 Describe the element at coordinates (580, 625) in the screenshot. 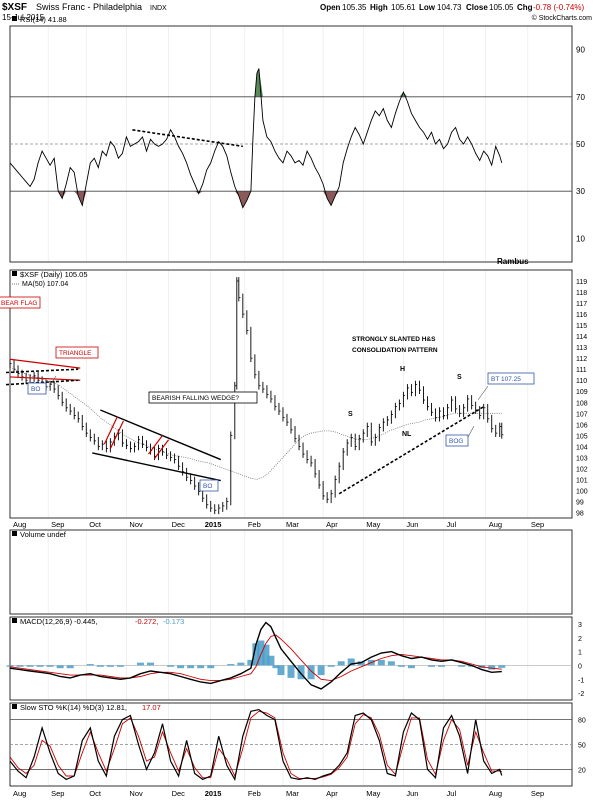

I see `macd-tick-5: 3` at that location.